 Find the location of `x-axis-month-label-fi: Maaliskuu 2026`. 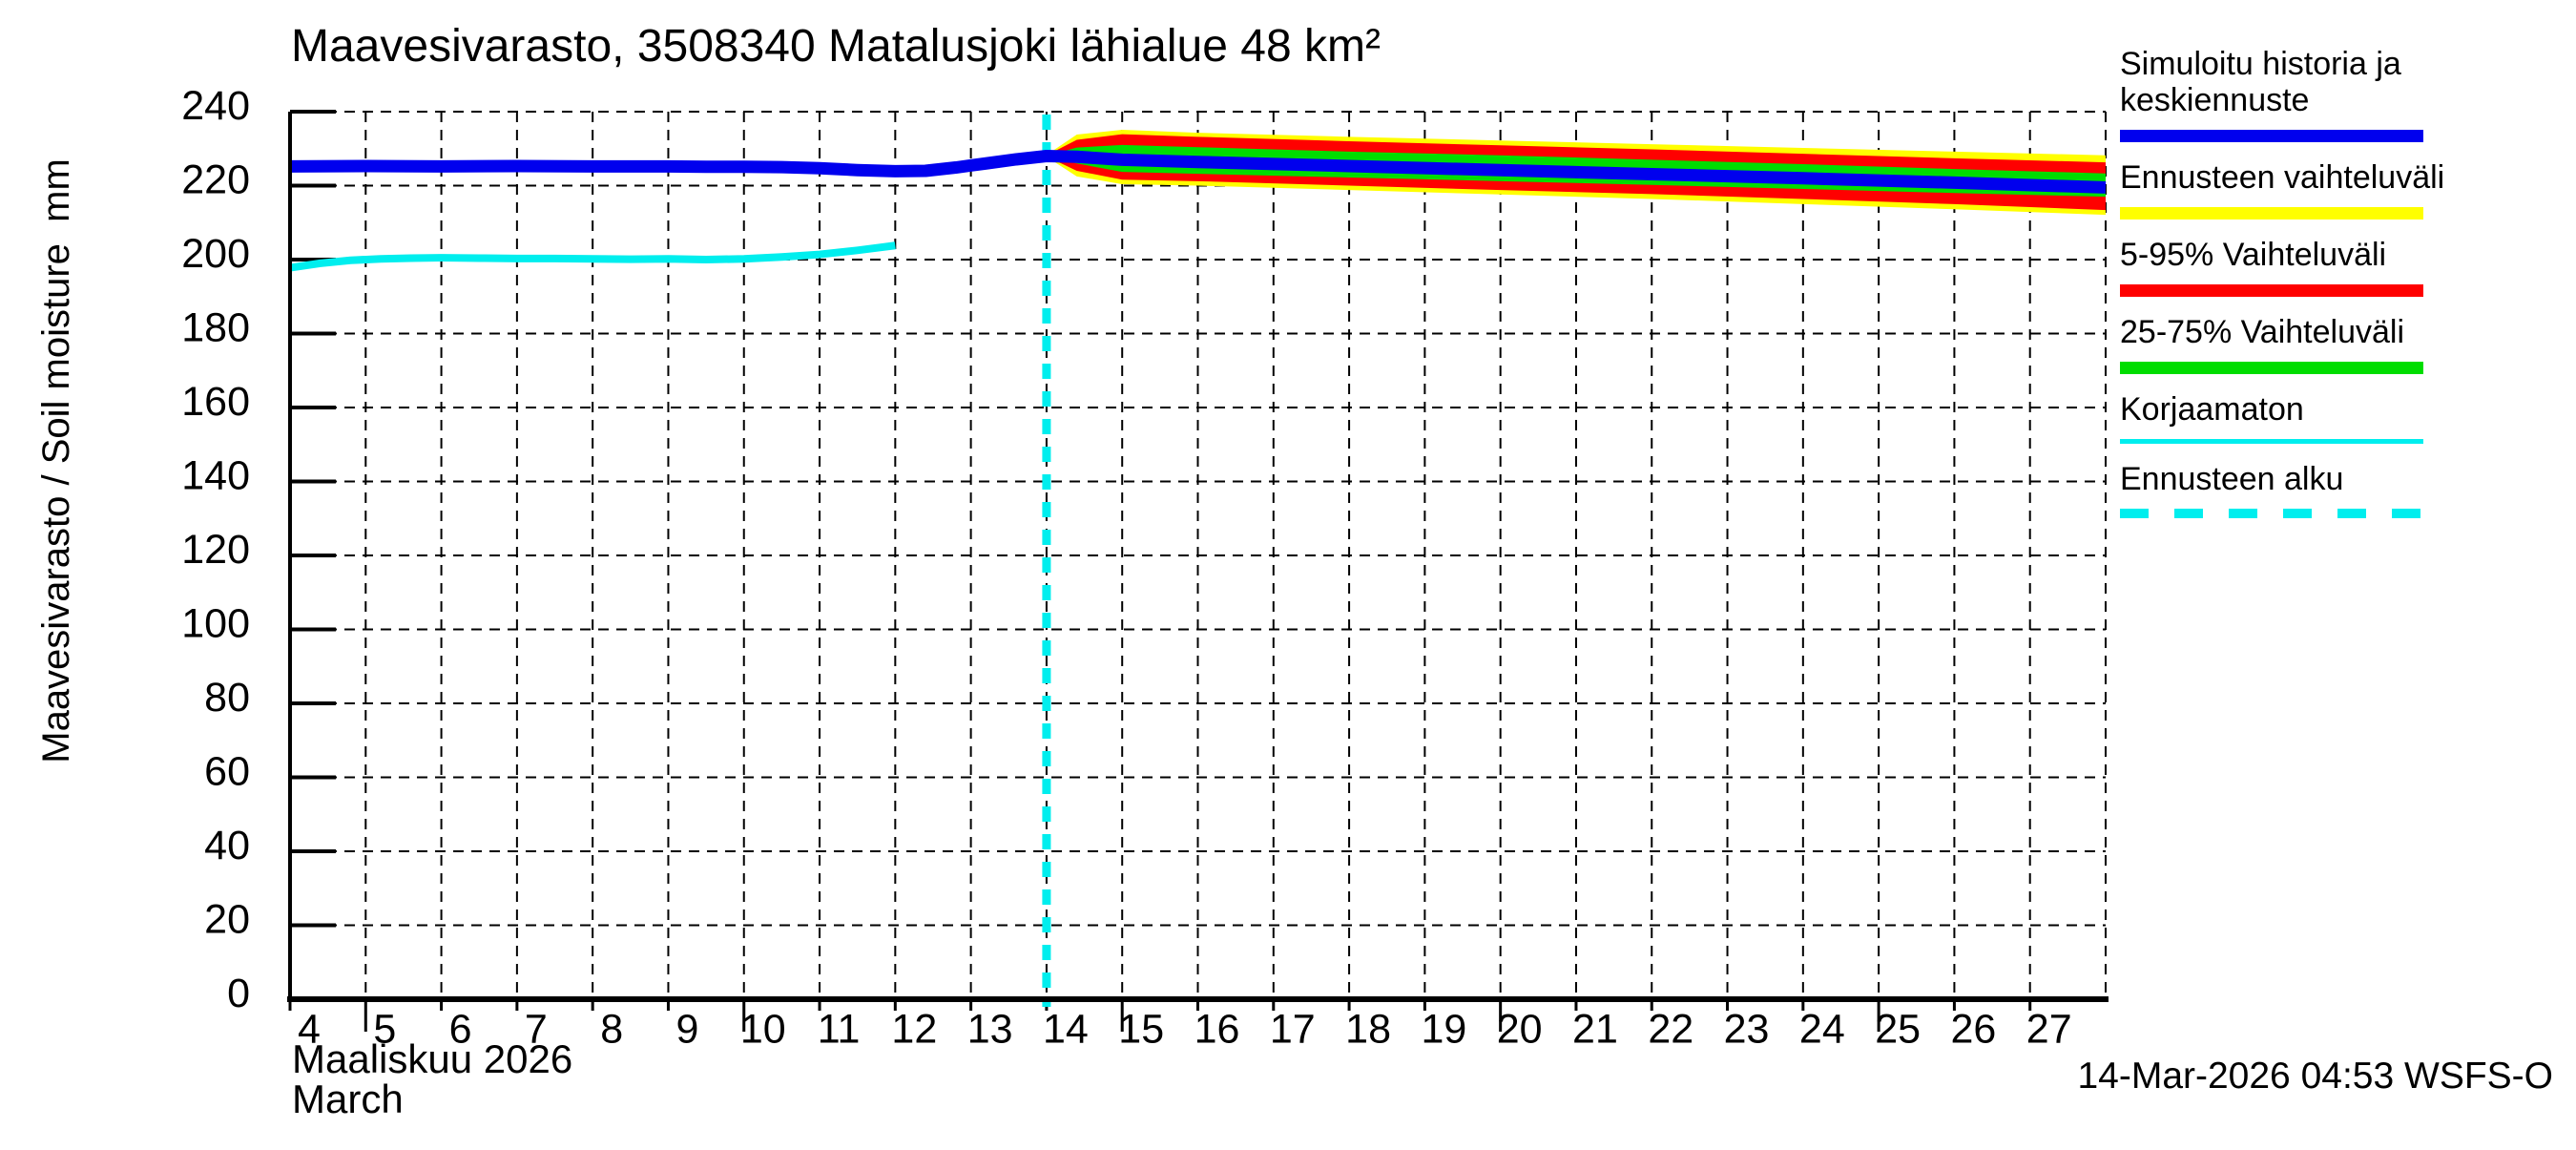

x-axis-month-label-fi: Maaliskuu 2026 is located at coordinates (432, 1058).